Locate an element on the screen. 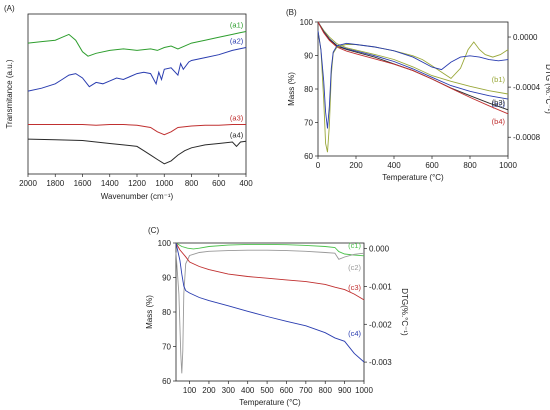 The image size is (550, 410). legend-label: (c1) is located at coordinates (354, 245).